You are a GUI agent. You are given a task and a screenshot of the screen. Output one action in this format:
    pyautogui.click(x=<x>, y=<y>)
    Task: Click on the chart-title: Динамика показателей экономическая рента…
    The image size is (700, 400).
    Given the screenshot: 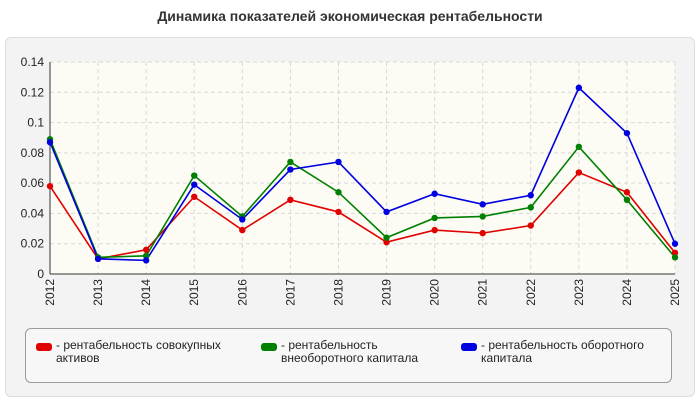 What is the action you would take?
    pyautogui.click(x=350, y=16)
    